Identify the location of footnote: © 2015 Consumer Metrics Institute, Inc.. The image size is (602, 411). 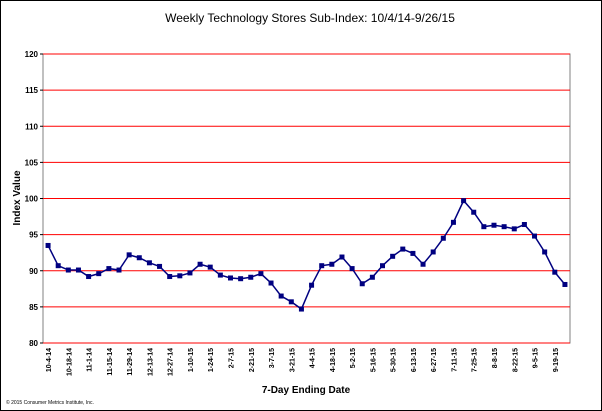
(50, 402).